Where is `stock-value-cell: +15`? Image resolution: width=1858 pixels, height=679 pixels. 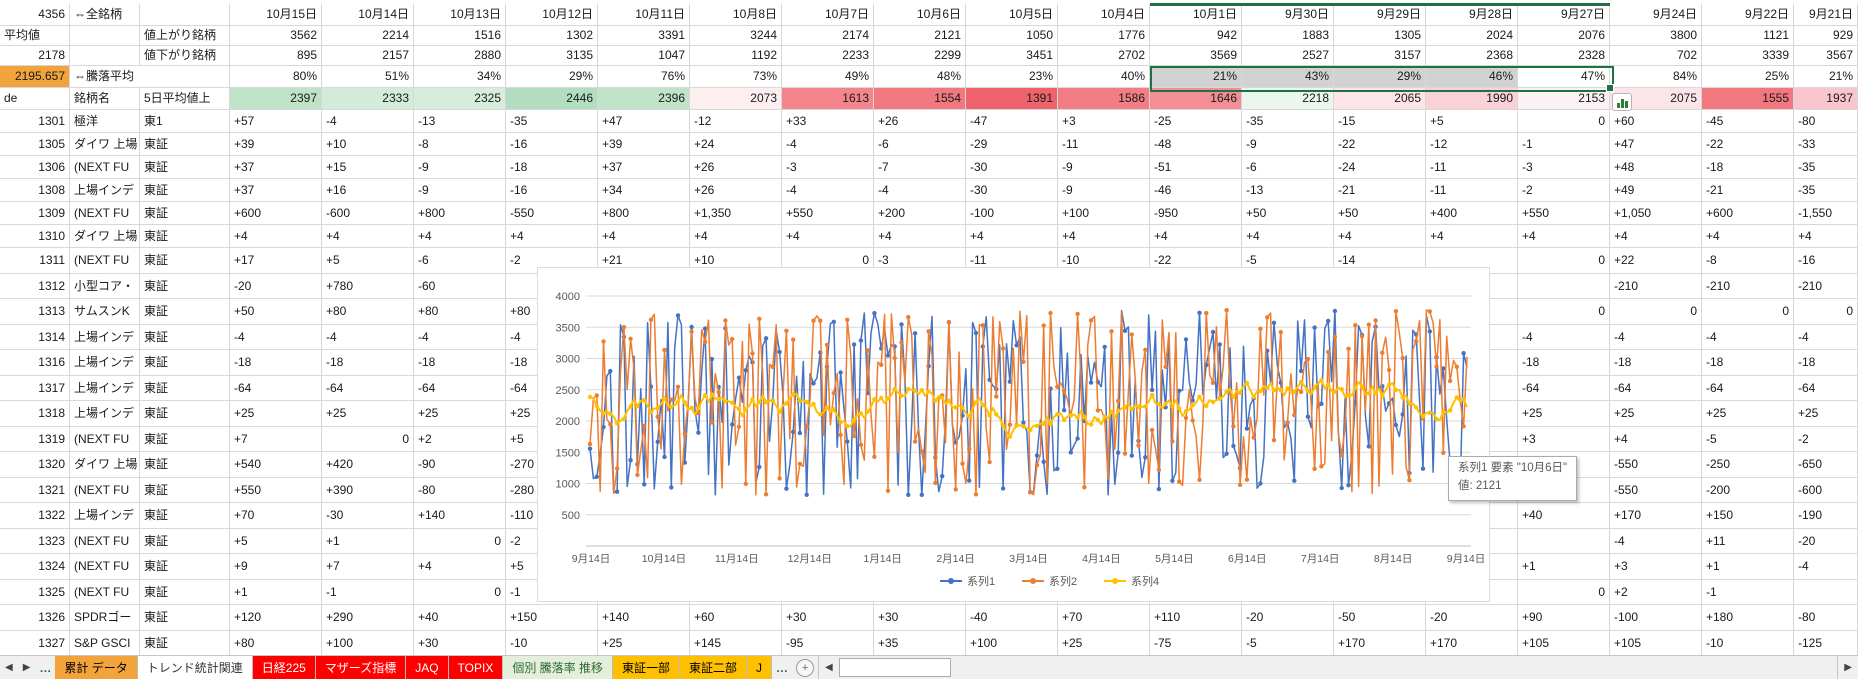 stock-value-cell: +15 is located at coordinates (368, 167).